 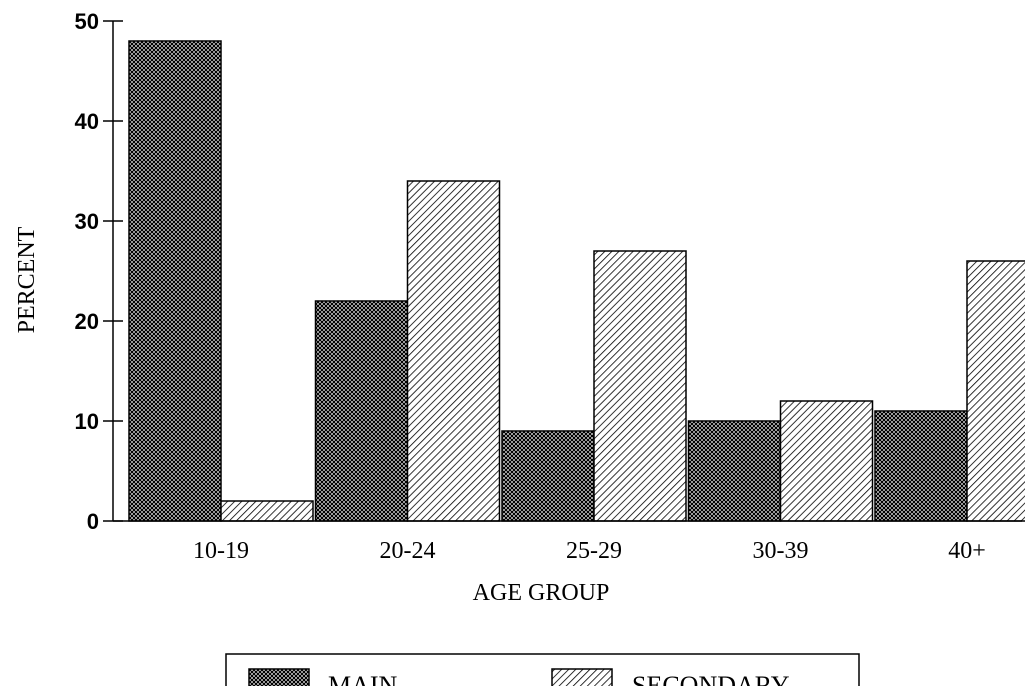 I want to click on y-axis-title: PERCENT, so click(x=27, y=279).